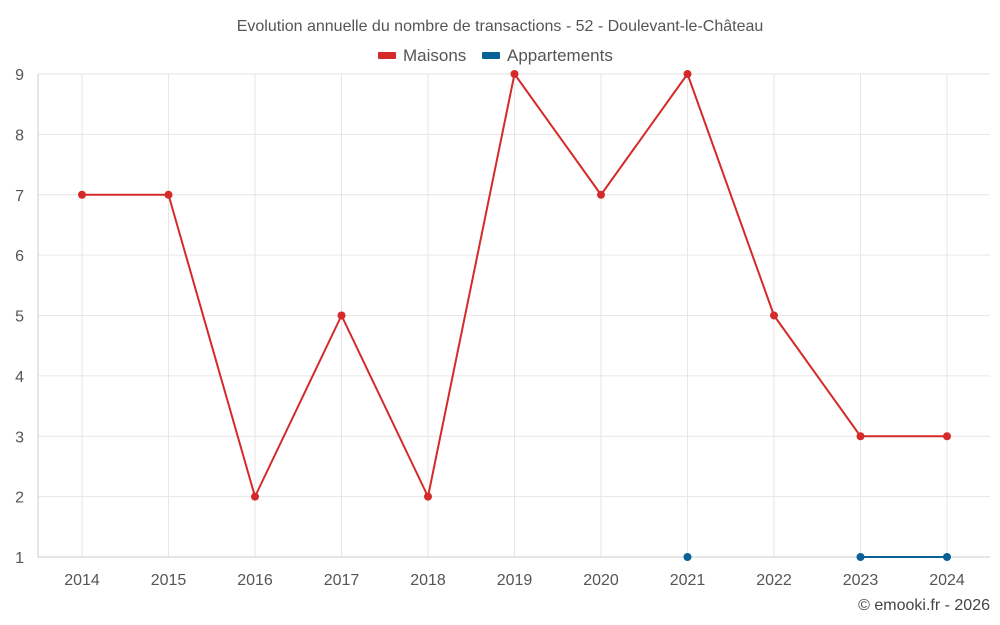  What do you see at coordinates (19, 377) in the screenshot?
I see `y-tick-label-4: 4` at bounding box center [19, 377].